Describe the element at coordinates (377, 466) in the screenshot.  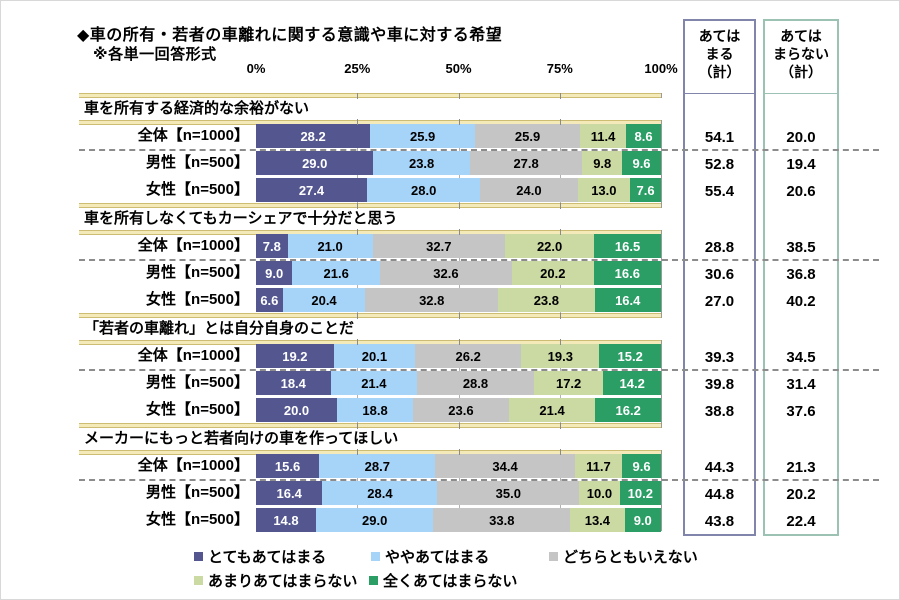
I see `bar-segment-value: 28.7` at that location.